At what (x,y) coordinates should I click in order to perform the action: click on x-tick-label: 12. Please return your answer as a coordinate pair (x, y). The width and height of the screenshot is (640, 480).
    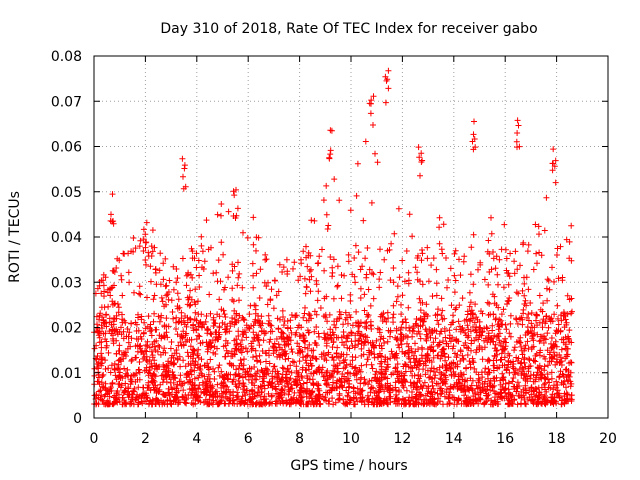
    Looking at the image, I should click on (402, 439).